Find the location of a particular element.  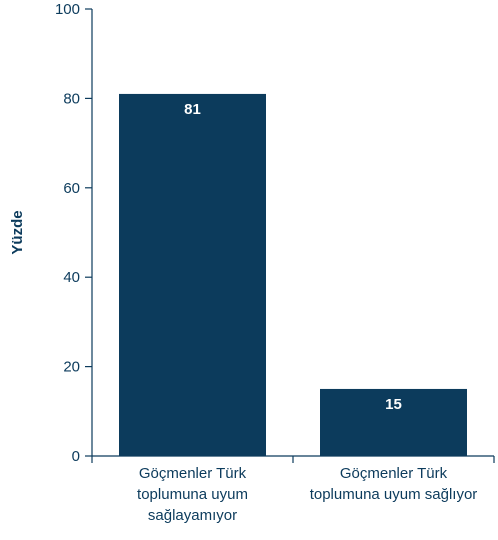

y-tick-label: 60 is located at coordinates (71, 188).